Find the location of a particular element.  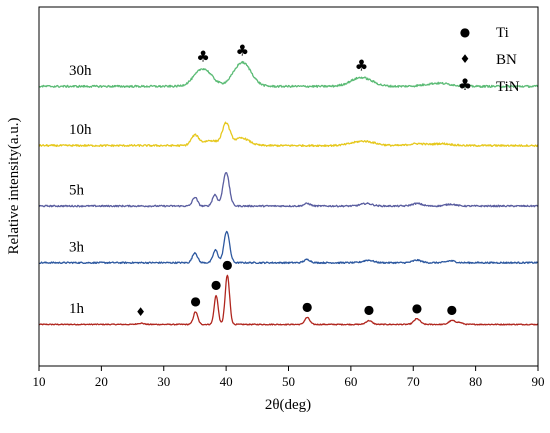

series-labels: 1h 3h 5h 10h 30h is located at coordinates (80, 190).